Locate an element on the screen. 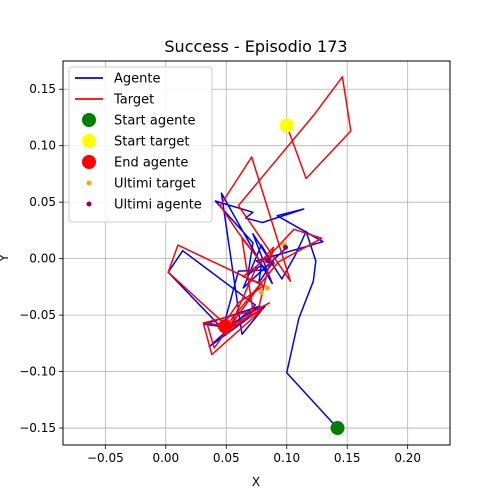 The height and width of the screenshot is (500, 500). x-tick-label: 0.15 is located at coordinates (347, 458).